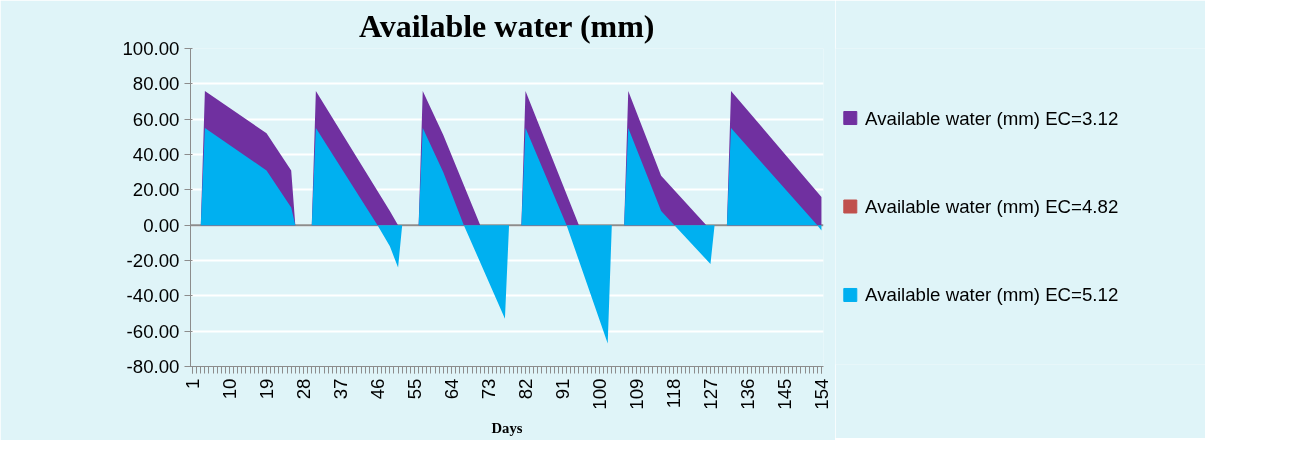  I want to click on y-tick-label: -40.00, so click(153, 296).